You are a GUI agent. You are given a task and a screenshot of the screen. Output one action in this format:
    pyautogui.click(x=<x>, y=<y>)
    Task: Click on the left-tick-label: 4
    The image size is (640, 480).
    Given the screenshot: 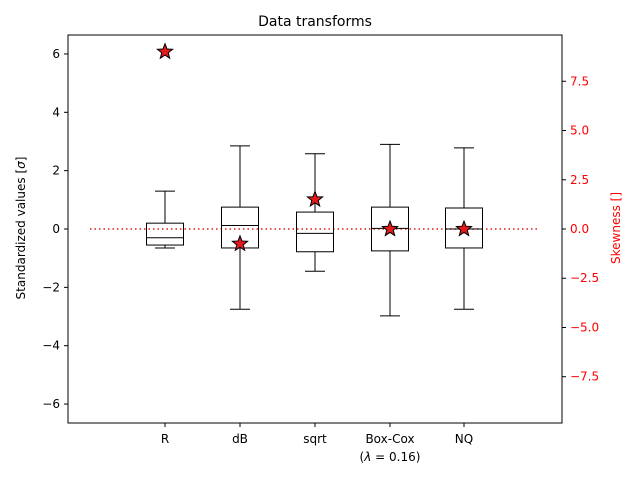 What is the action you would take?
    pyautogui.click(x=56, y=112)
    